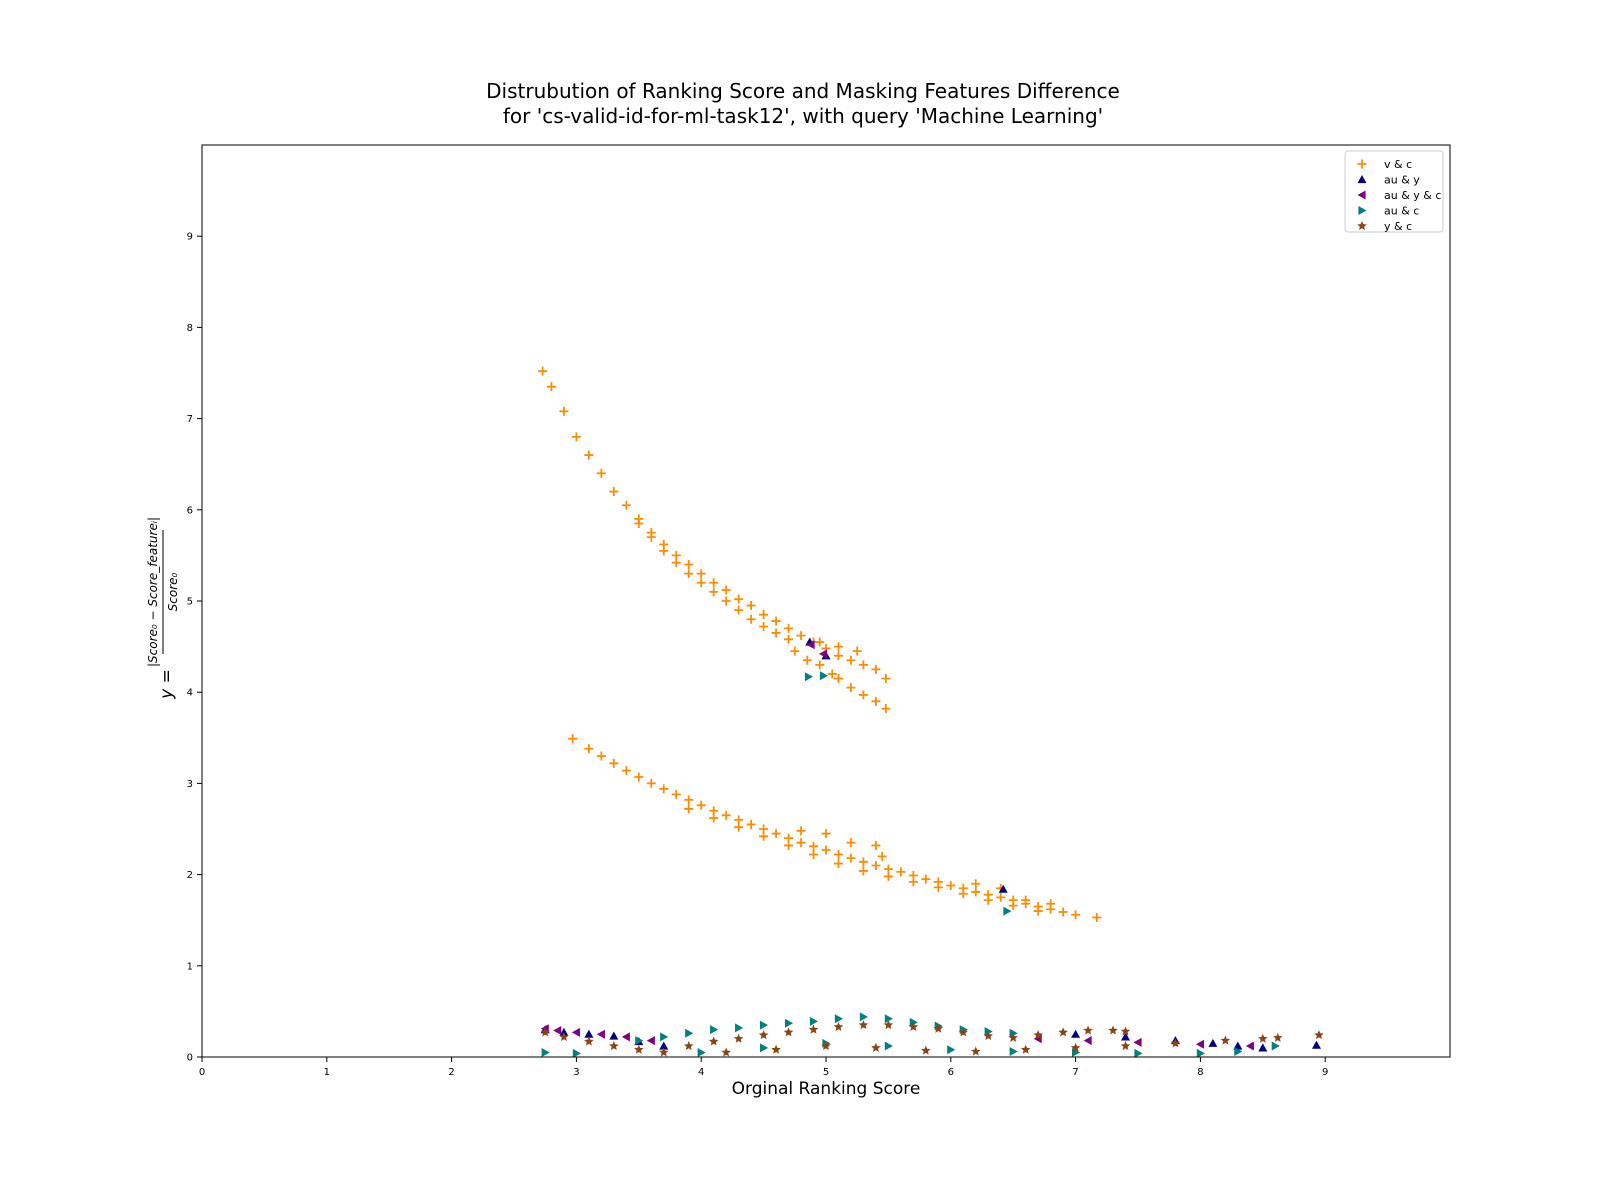 The height and width of the screenshot is (1200, 1600). What do you see at coordinates (1412, 195) in the screenshot?
I see `legend-label: au & y & c` at bounding box center [1412, 195].